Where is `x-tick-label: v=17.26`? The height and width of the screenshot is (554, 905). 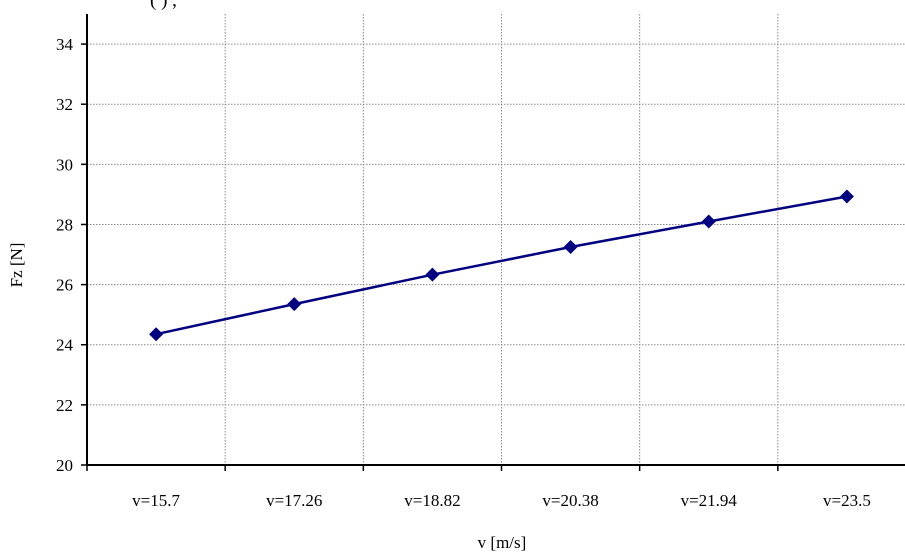
x-tick-label: v=17.26 is located at coordinates (294, 500).